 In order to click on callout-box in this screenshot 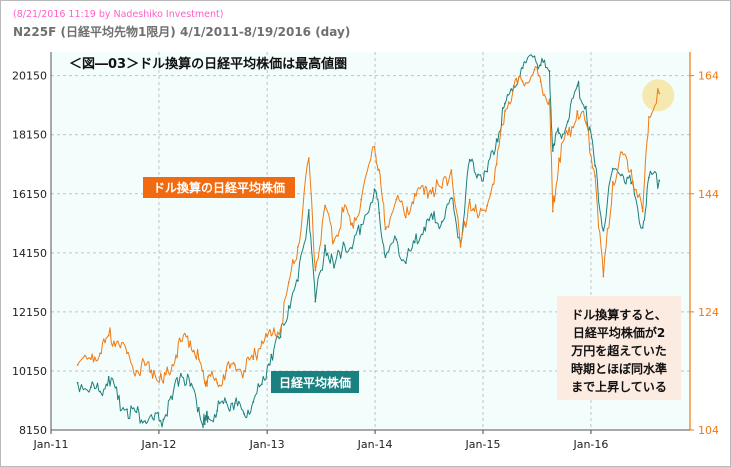, I will do `click(619, 348)`.